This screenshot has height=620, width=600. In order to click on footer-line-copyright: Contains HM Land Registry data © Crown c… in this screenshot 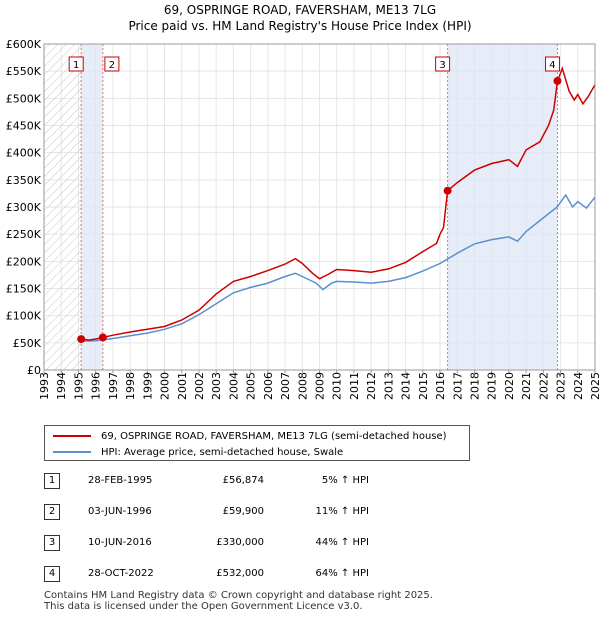, I will do `click(238, 595)`.